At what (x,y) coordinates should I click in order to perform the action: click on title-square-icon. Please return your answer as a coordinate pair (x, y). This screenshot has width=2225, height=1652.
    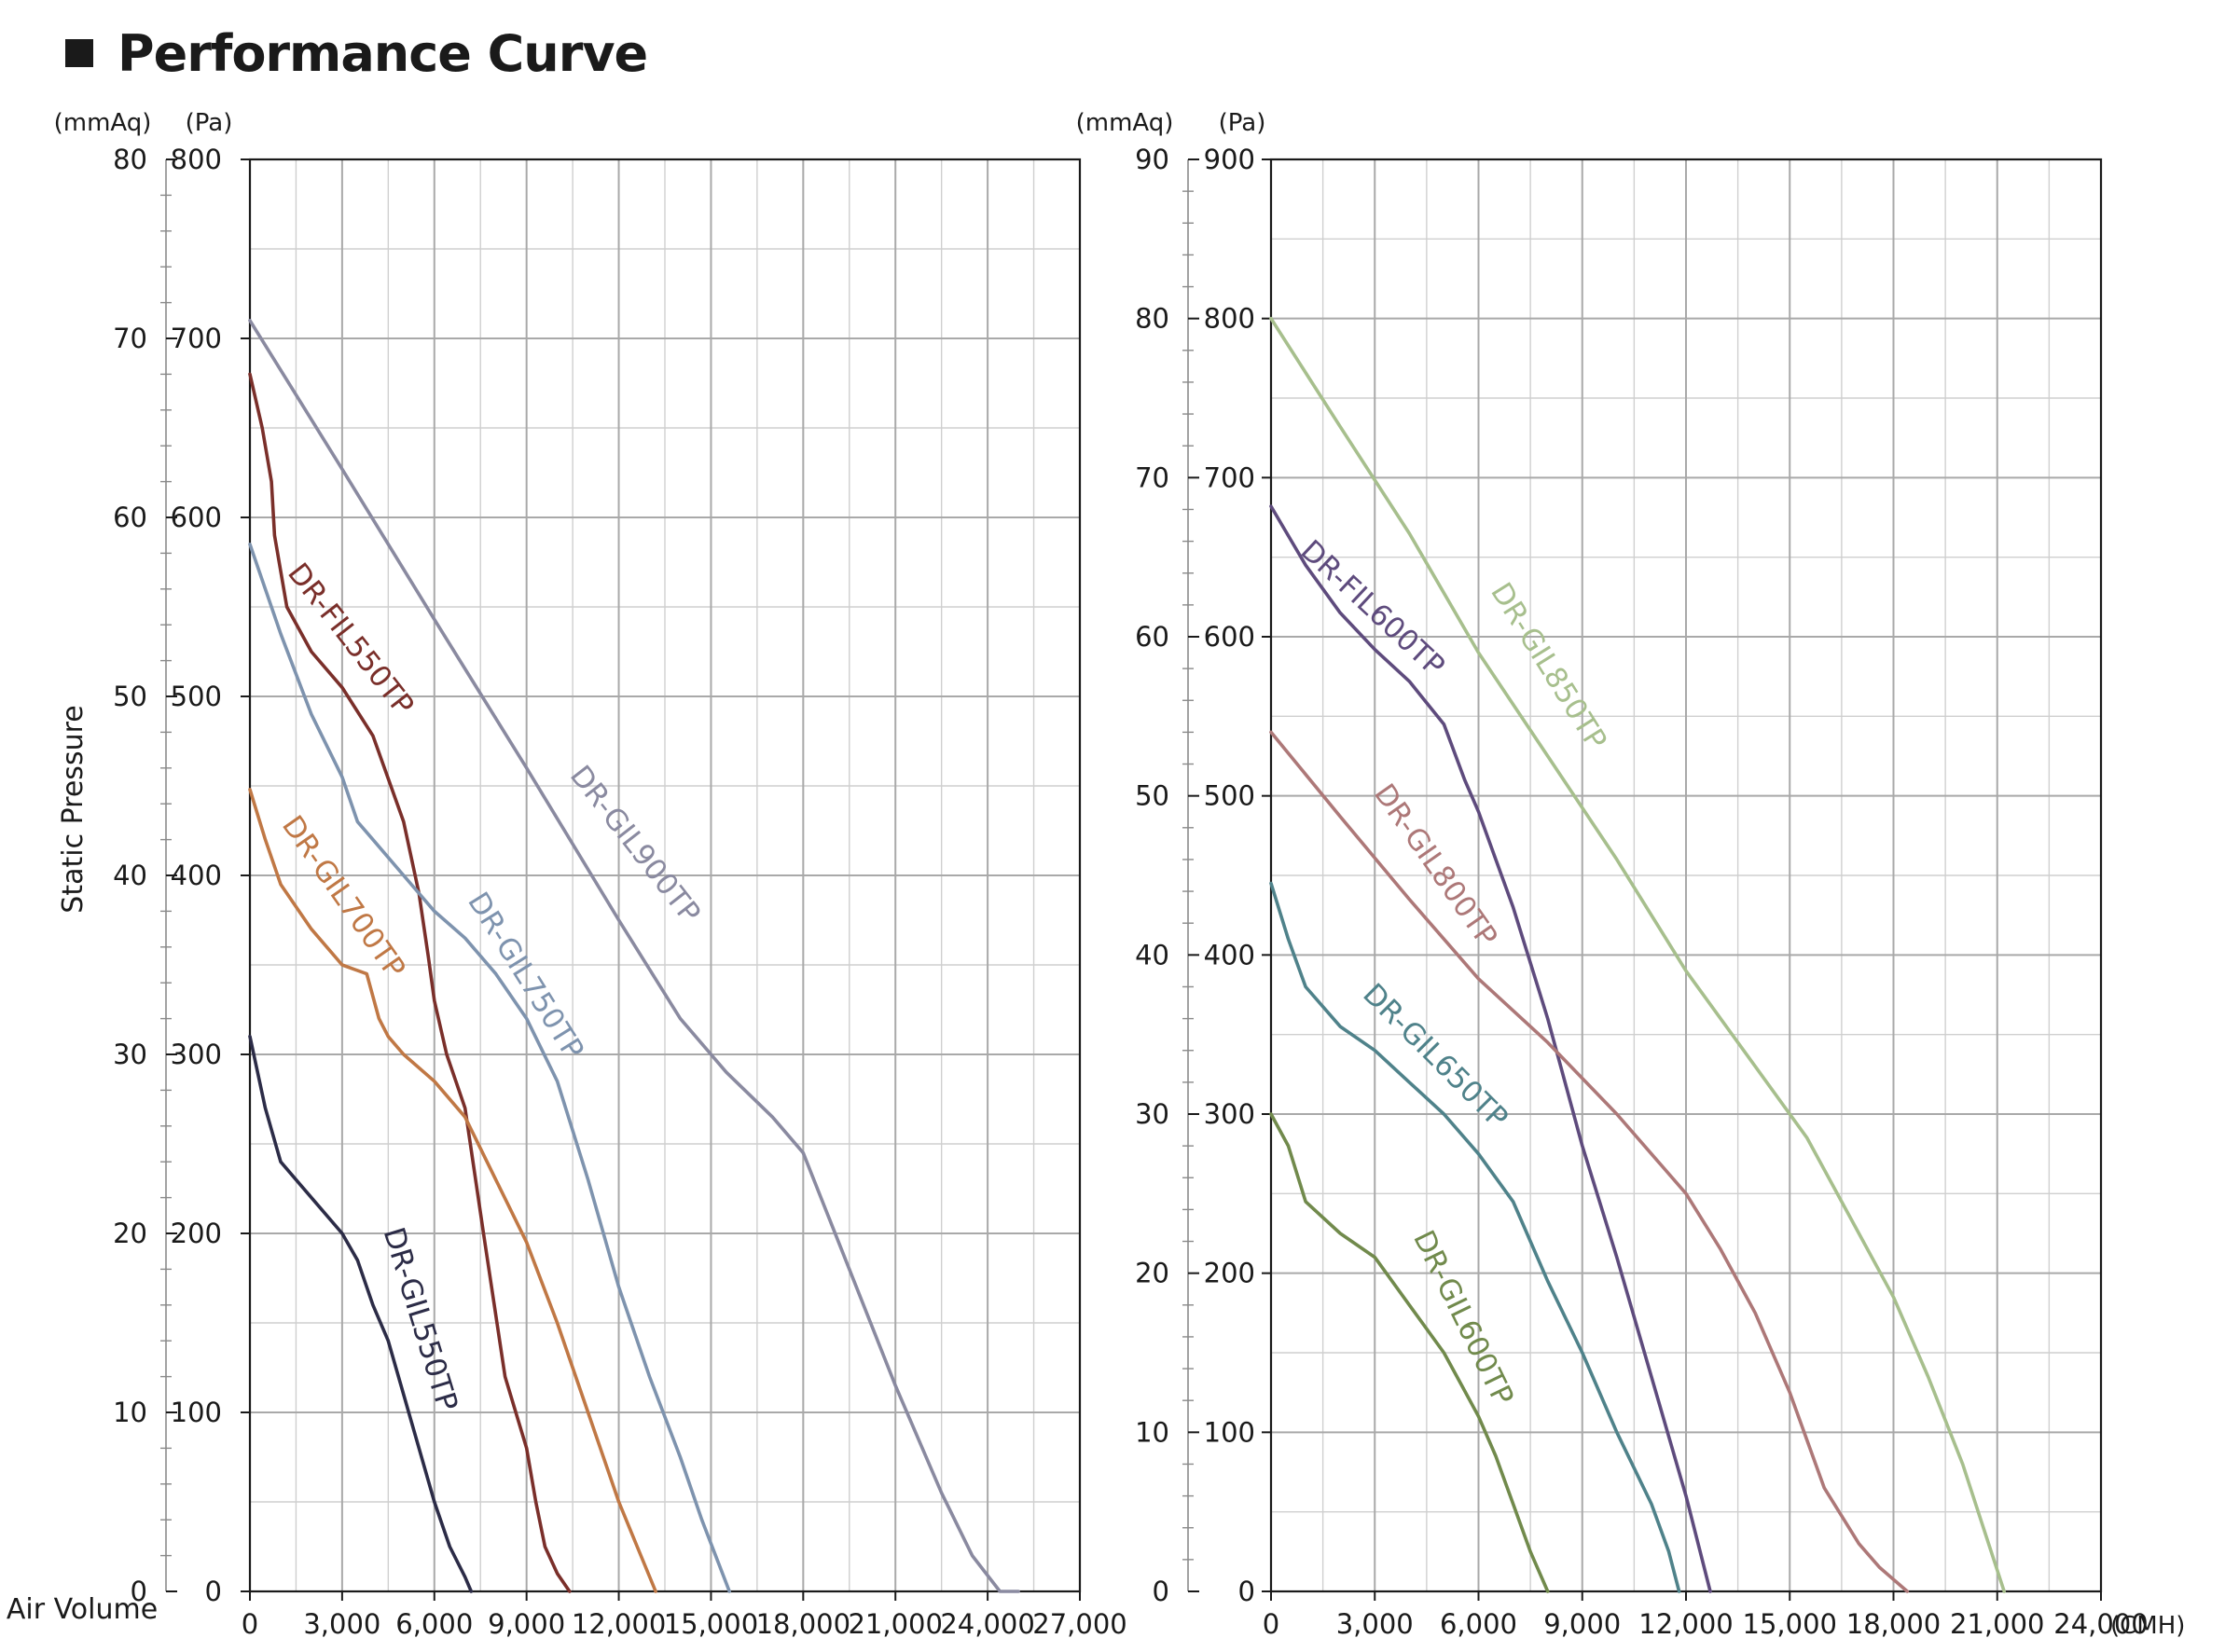
    Looking at the image, I should click on (79, 53).